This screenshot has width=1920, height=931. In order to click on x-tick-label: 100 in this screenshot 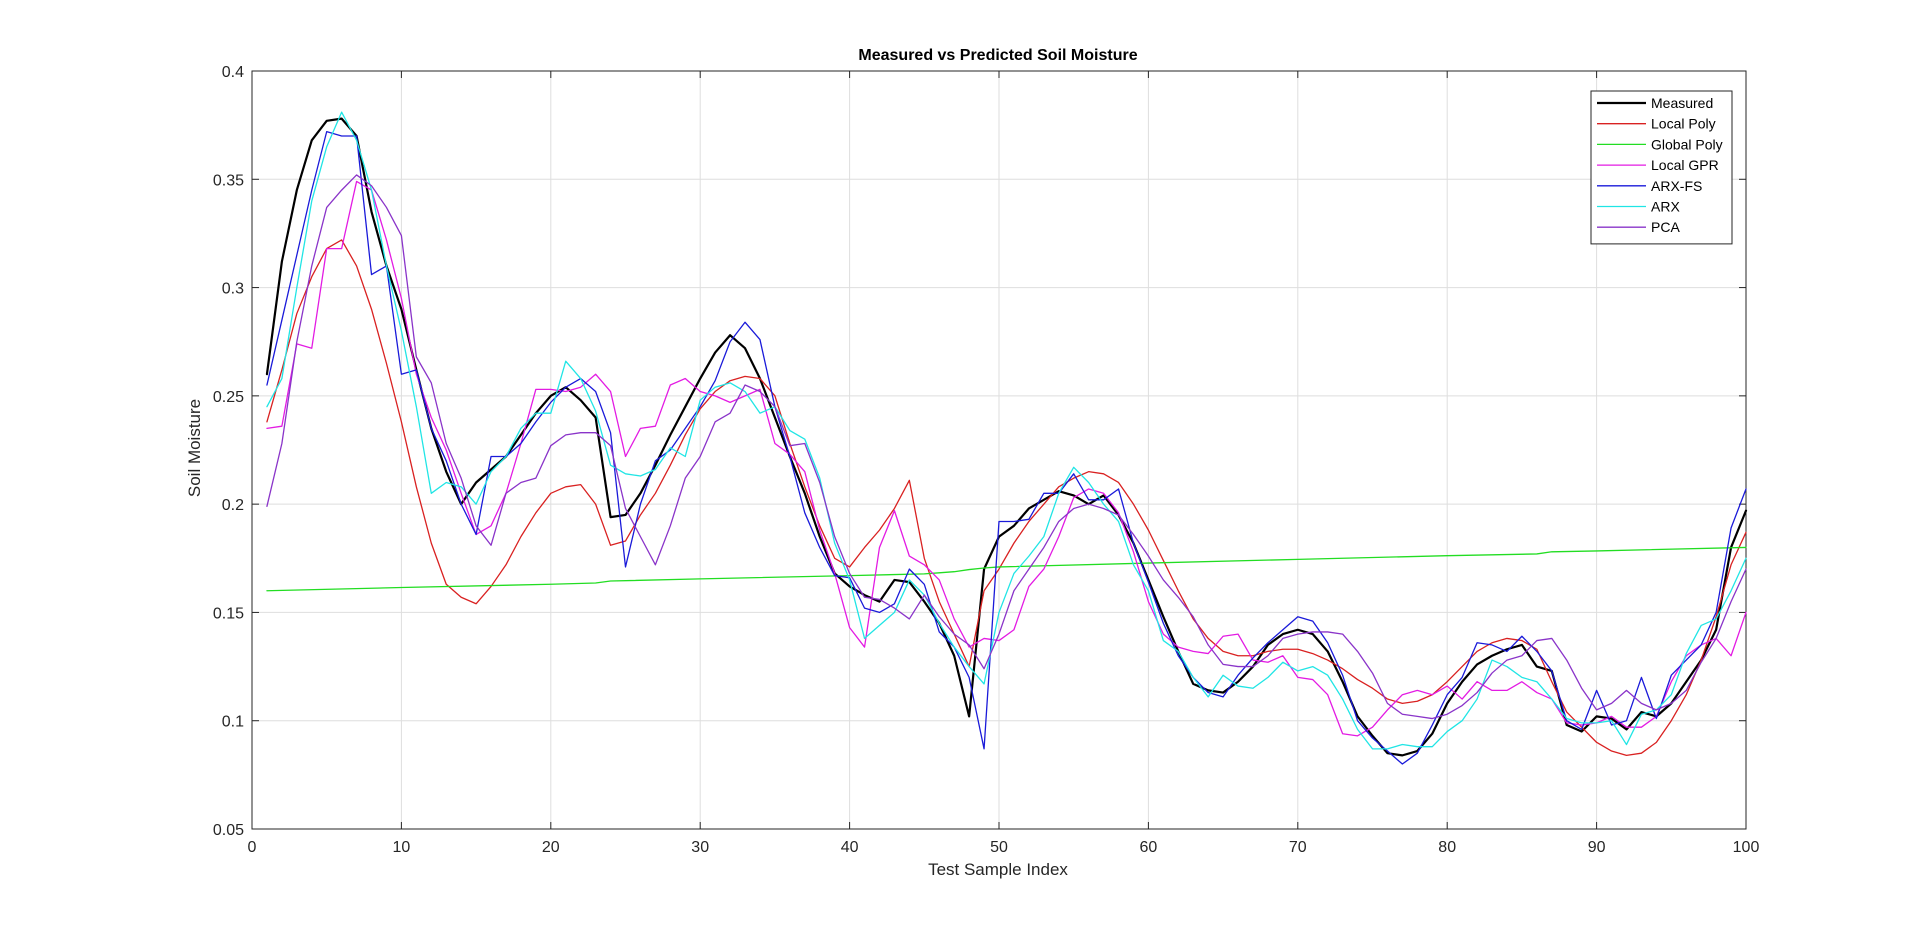, I will do `click(1746, 847)`.